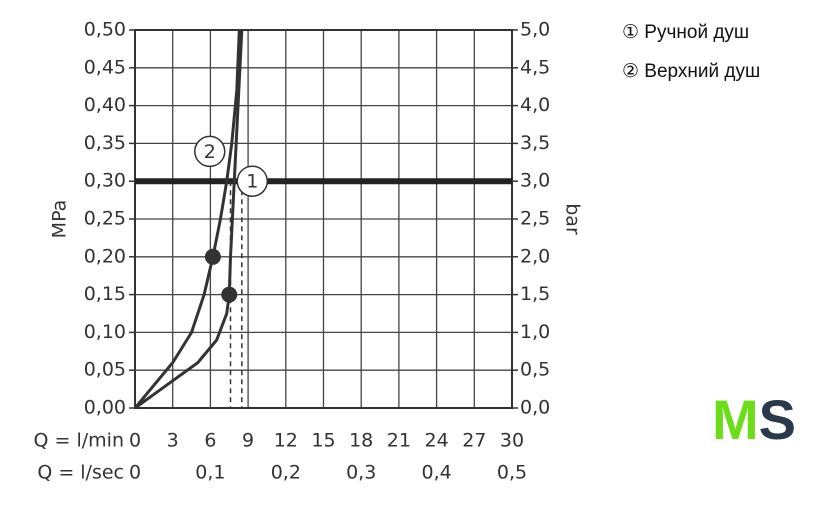  What do you see at coordinates (105, 181) in the screenshot?
I see `y-tick-label: 0,30` at bounding box center [105, 181].